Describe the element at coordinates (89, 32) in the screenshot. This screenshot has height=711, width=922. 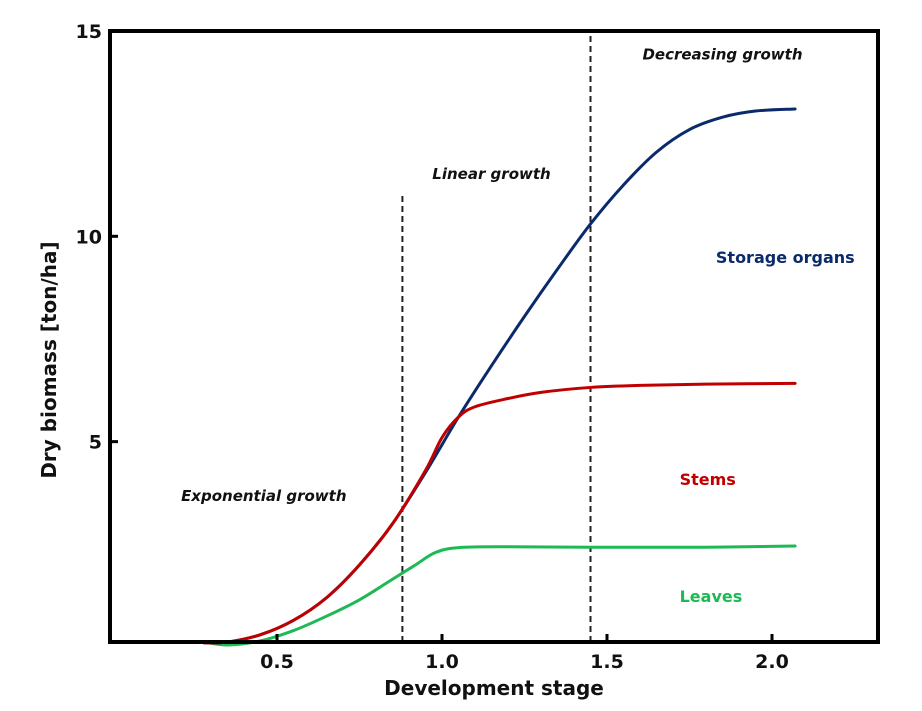
I see `y-tick-label: 15` at that location.